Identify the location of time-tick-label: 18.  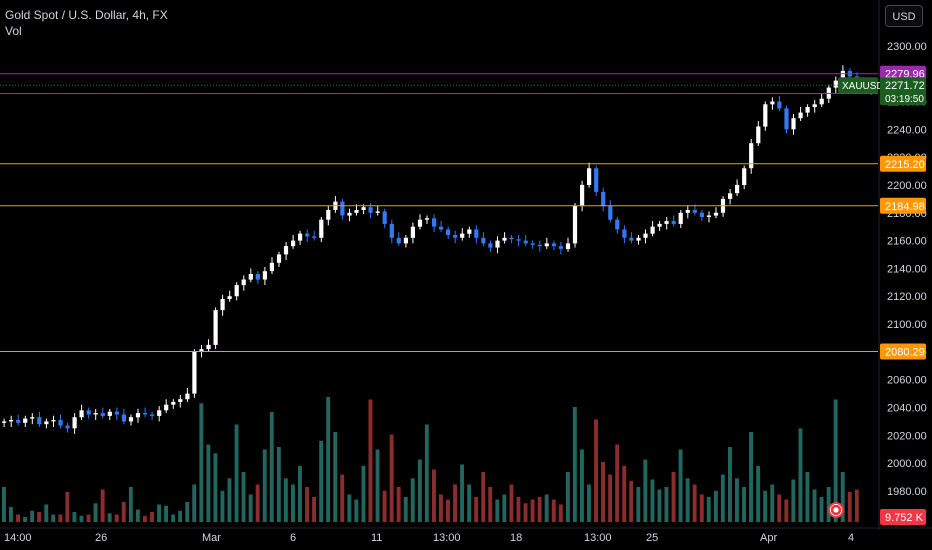
(516, 538).